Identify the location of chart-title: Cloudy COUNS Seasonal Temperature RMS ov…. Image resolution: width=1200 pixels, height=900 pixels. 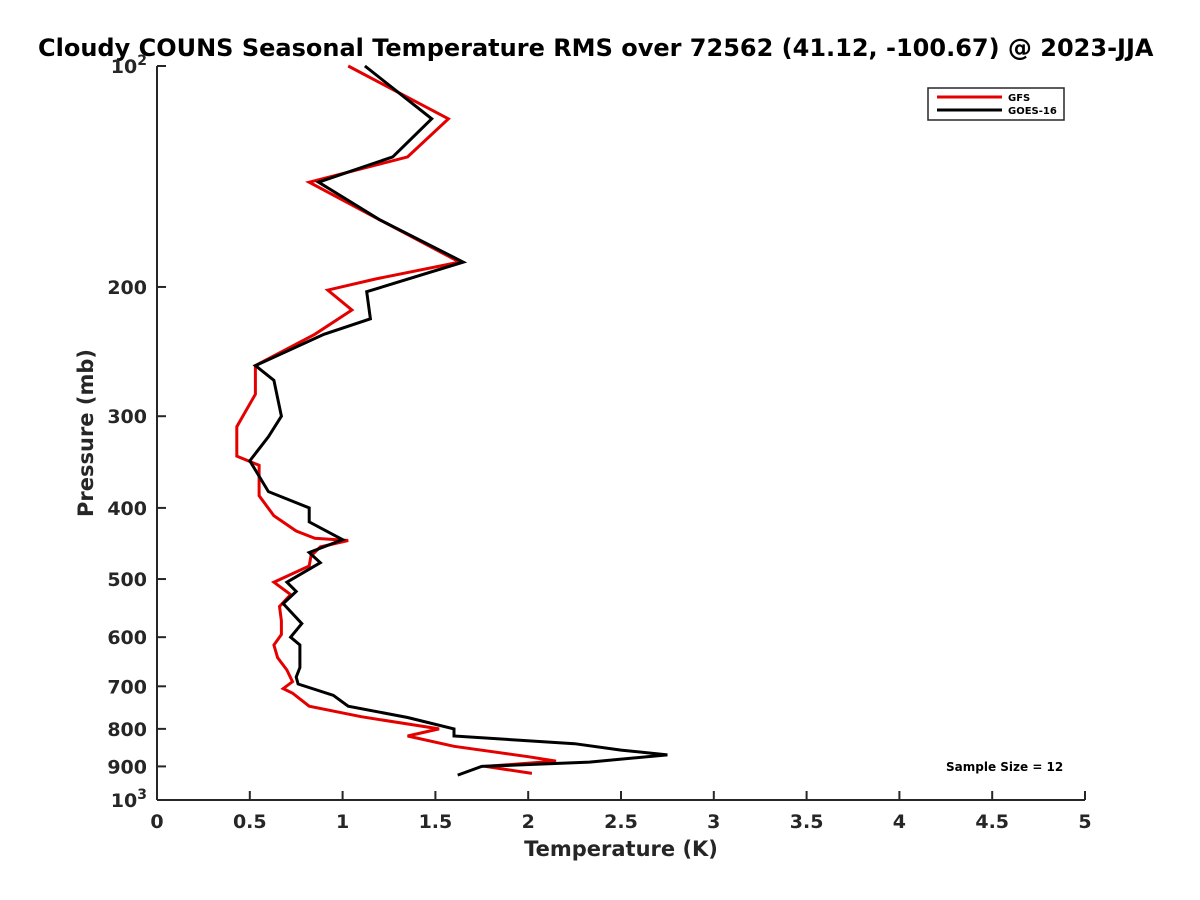
(596, 48).